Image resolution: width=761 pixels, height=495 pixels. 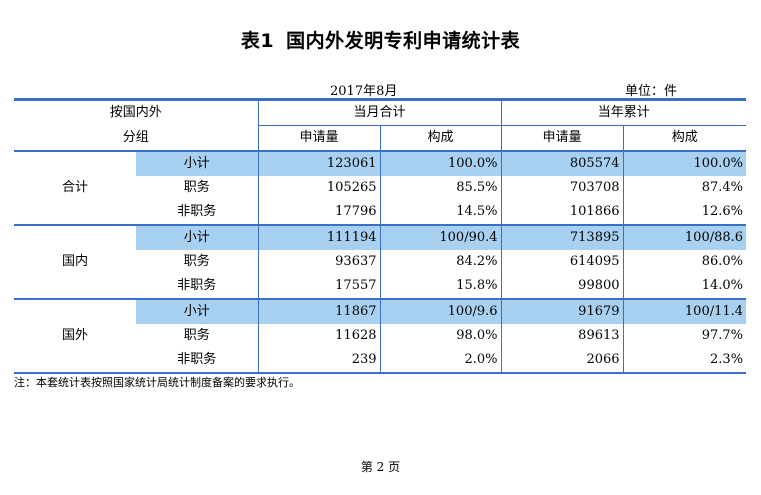 I want to click on month-count: 17557, so click(x=319, y=286).